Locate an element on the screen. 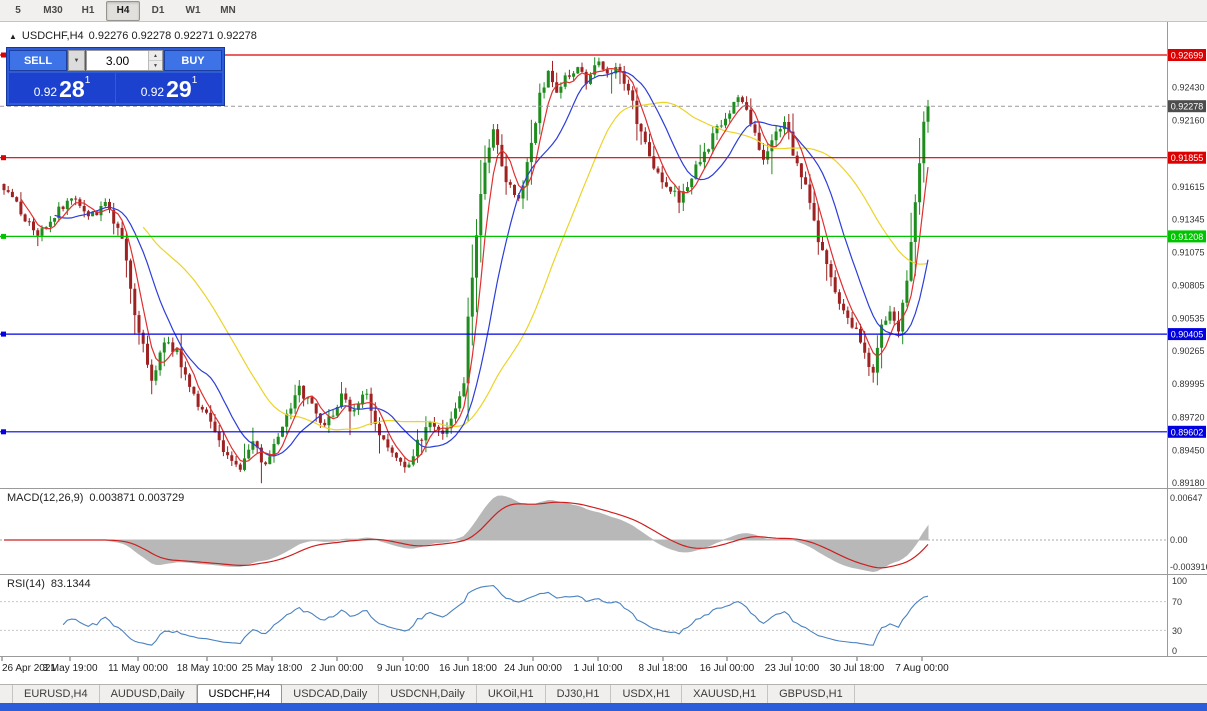  timeframe-button-M30: M30 is located at coordinates (53, 10).